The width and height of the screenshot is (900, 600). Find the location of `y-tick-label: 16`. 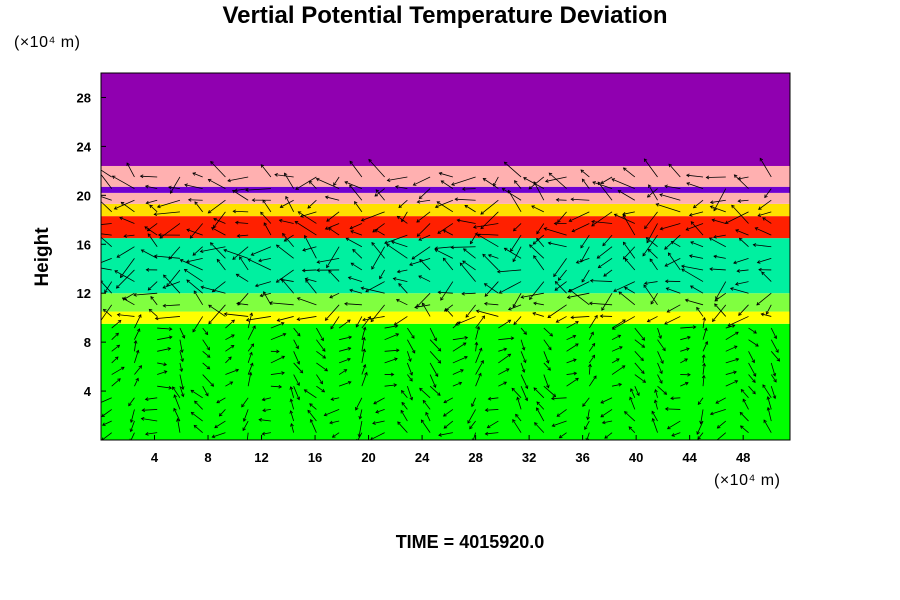

y-tick-label: 16 is located at coordinates (84, 244).